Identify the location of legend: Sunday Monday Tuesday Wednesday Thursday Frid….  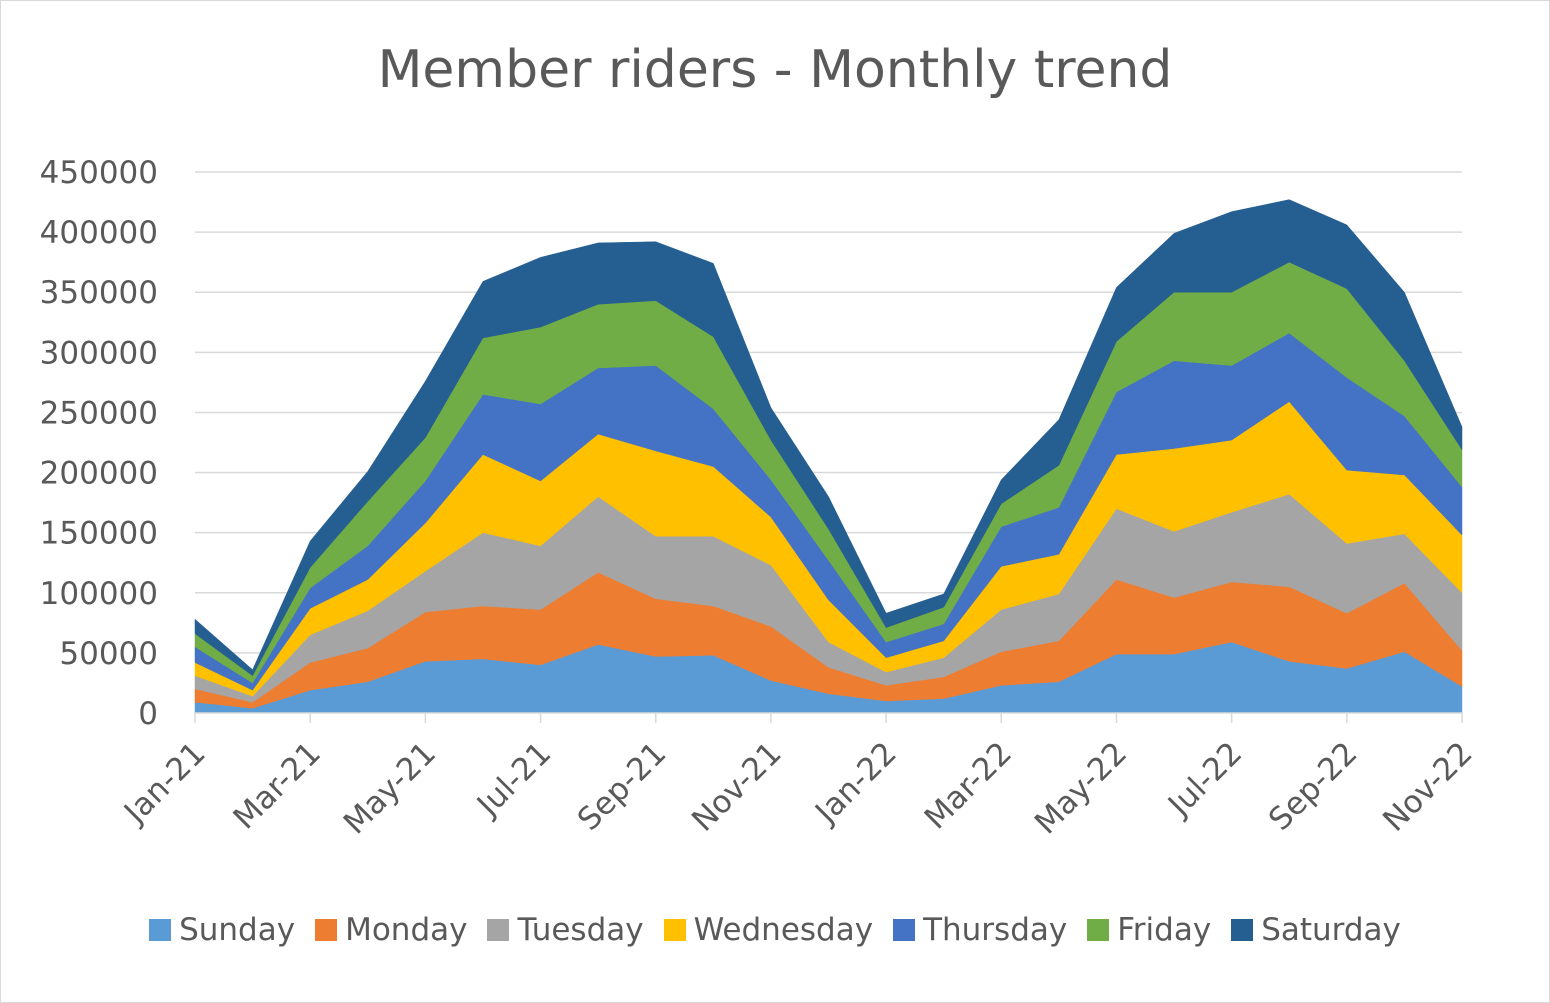
(775, 930).